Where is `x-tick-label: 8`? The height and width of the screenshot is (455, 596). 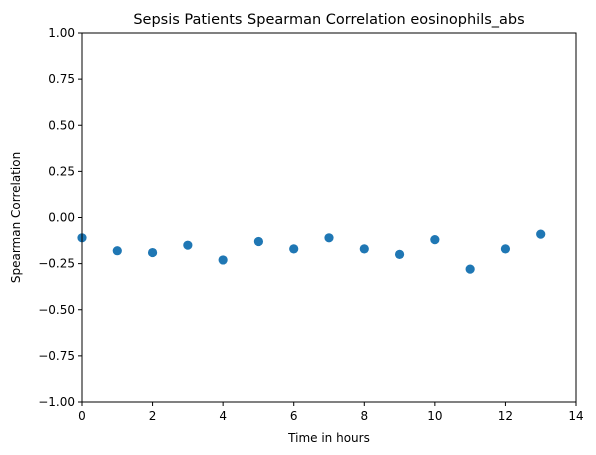
x-tick-label: 8 is located at coordinates (364, 416).